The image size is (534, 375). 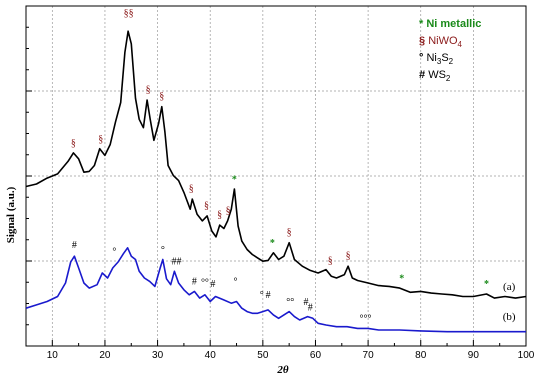 What do you see at coordinates (158, 355) in the screenshot?
I see `x-tick-label: 30` at bounding box center [158, 355].